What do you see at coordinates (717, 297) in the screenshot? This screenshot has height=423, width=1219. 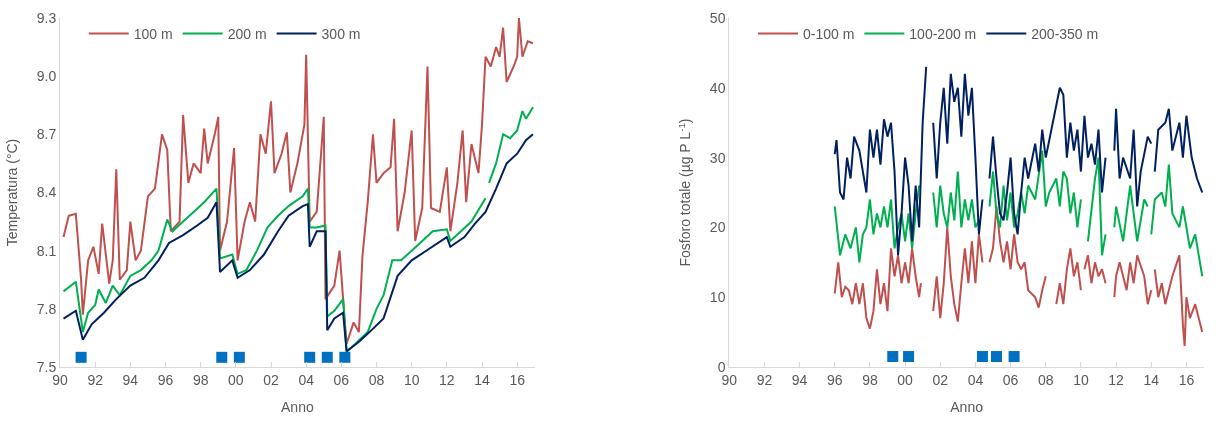 I see `y-tick-label: 10` at bounding box center [717, 297].